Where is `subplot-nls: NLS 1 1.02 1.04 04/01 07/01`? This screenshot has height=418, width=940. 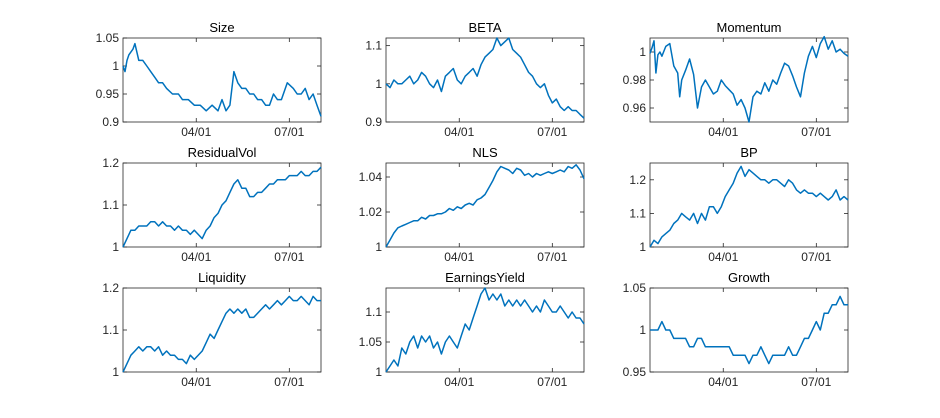
subplot-nls: NLS 1 1.02 1.04 04/01 07/01 is located at coordinates (472, 204).